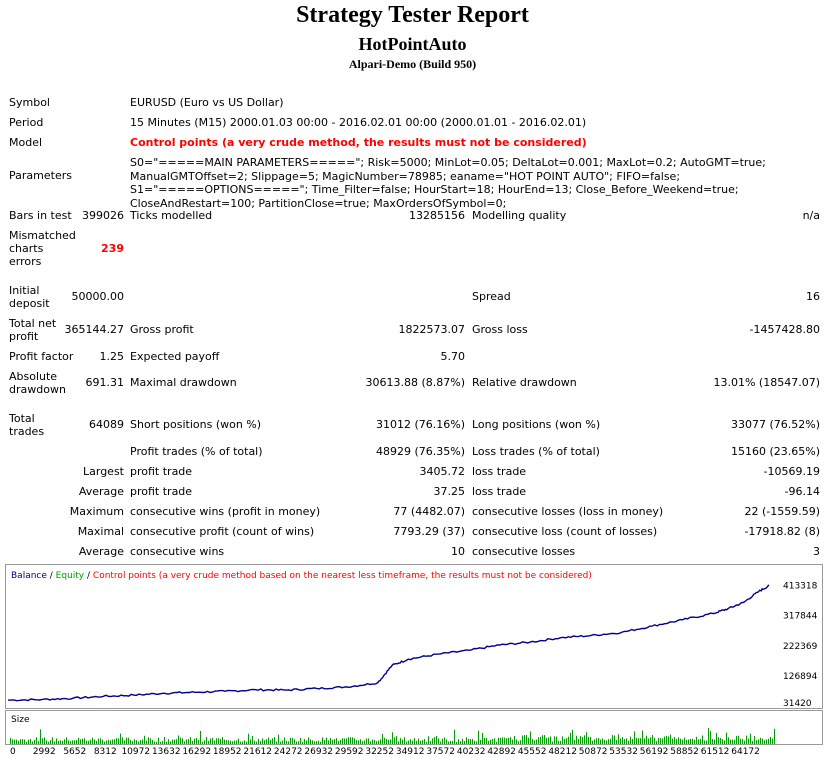 This screenshot has height=758, width=825. What do you see at coordinates (225, 511) in the screenshot?
I see `max-consecutive-wins-label: consecutive wins (profit in money)` at bounding box center [225, 511].